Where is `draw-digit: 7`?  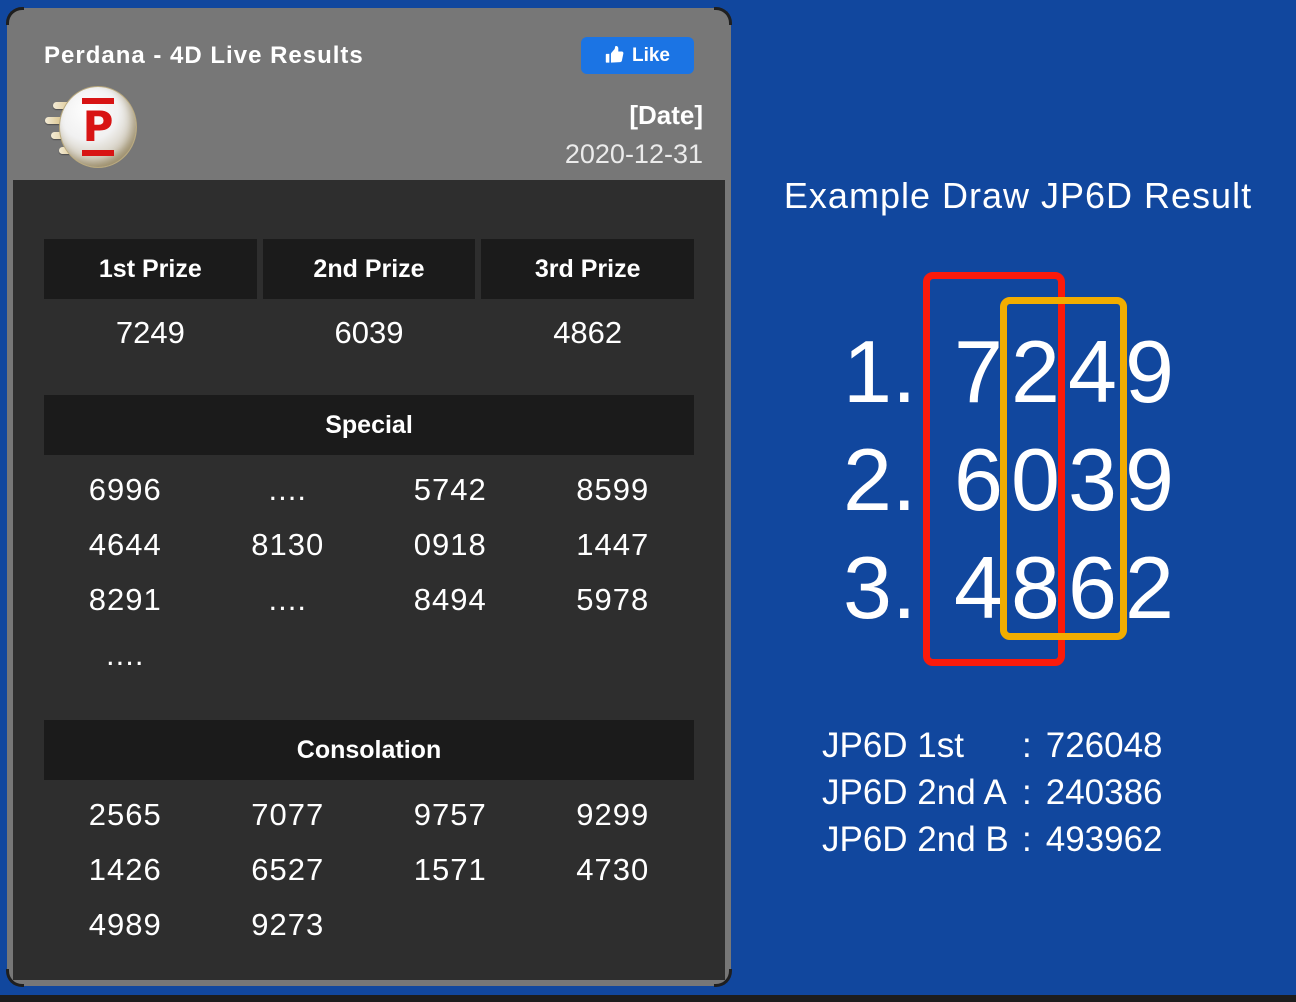 draw-digit: 7 is located at coordinates (978, 371).